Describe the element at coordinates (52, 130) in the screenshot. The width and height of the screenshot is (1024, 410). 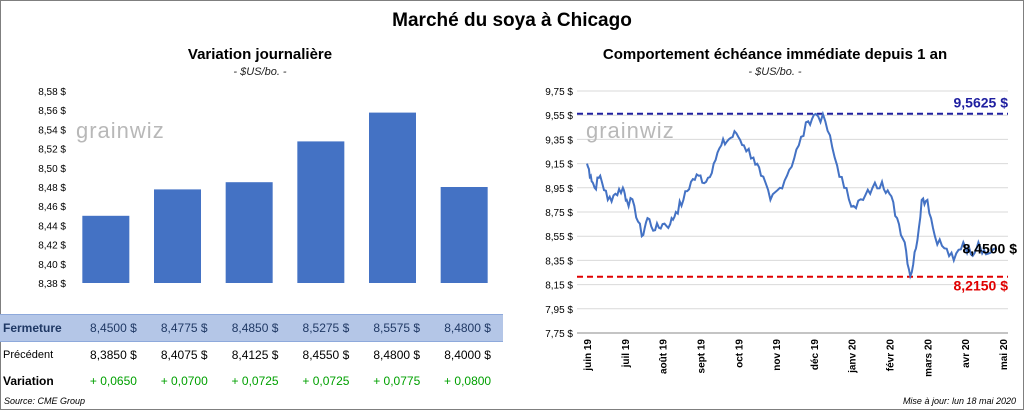
I see `y-tick-label: 8,54 $` at that location.